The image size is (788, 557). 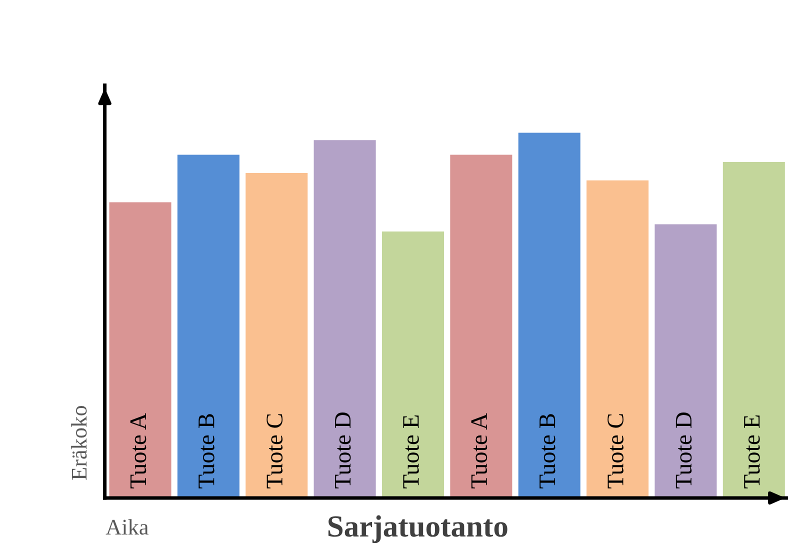 What do you see at coordinates (127, 527) in the screenshot?
I see `x-axis-title: Aika` at bounding box center [127, 527].